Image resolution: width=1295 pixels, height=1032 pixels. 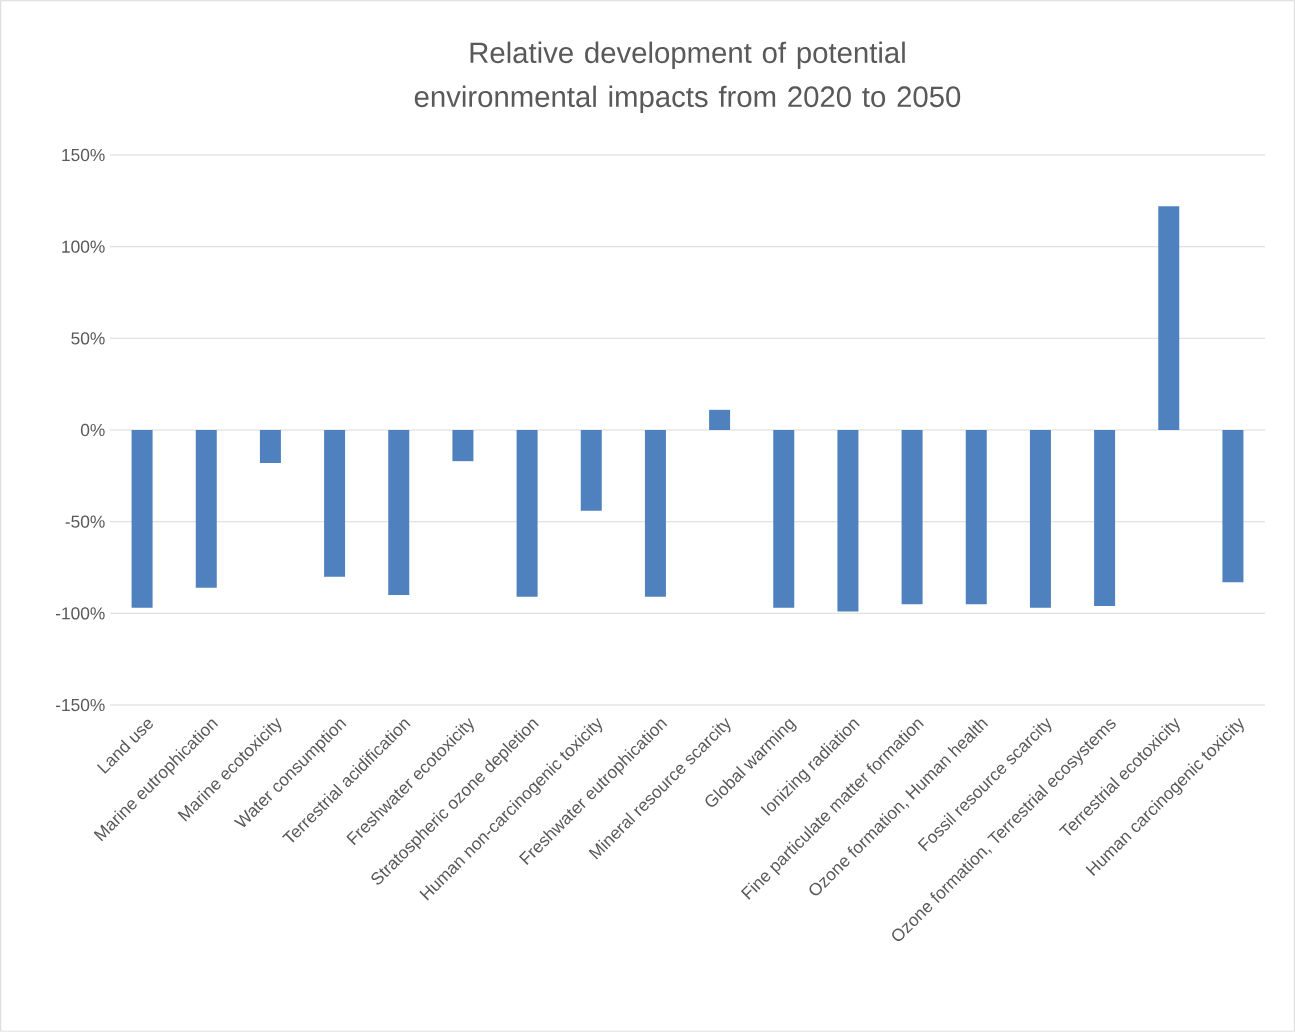 What do you see at coordinates (687, 77) in the screenshot?
I see `chart-title: Relative development of potential environmental impacts from 2020 to 2050` at bounding box center [687, 77].